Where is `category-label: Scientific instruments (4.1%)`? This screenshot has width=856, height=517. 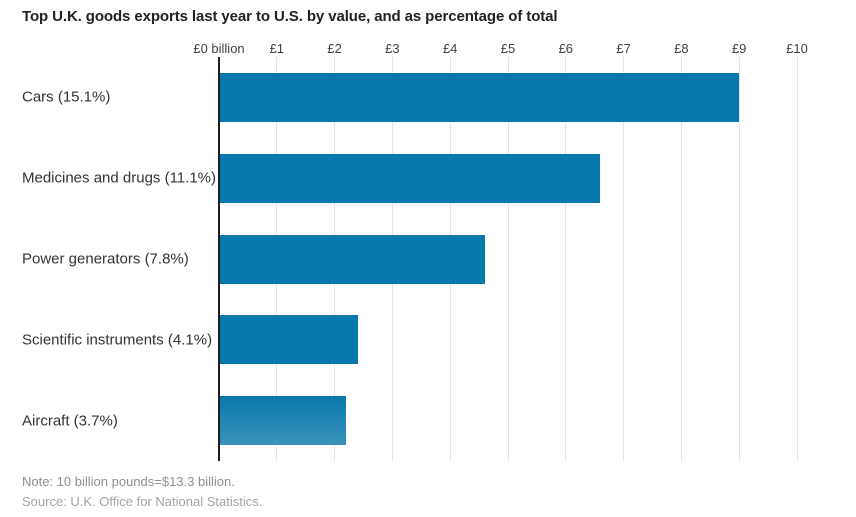
category-label: Scientific instruments (4.1%) is located at coordinates (117, 340).